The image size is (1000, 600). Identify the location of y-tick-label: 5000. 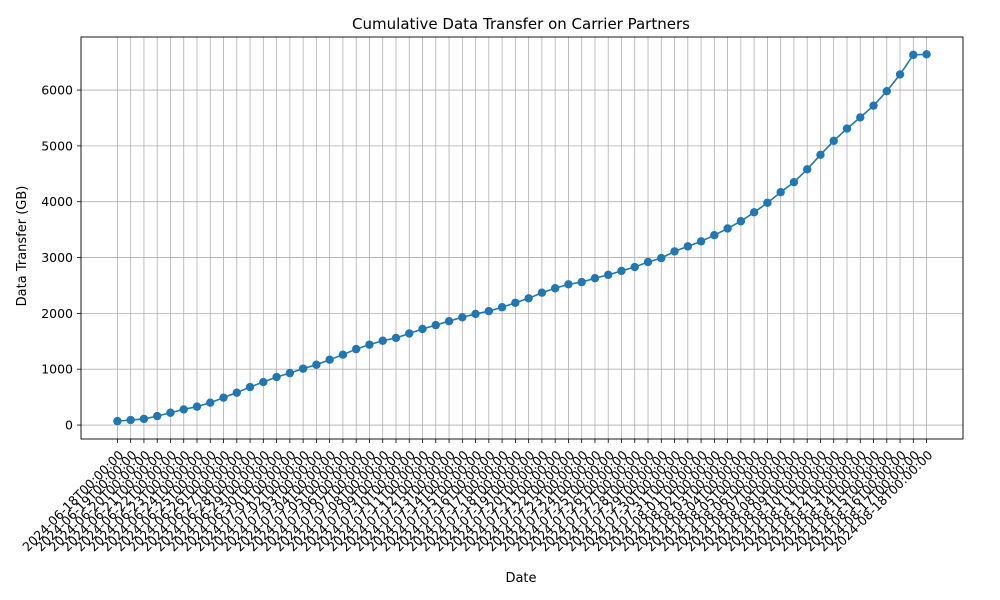
(57, 145).